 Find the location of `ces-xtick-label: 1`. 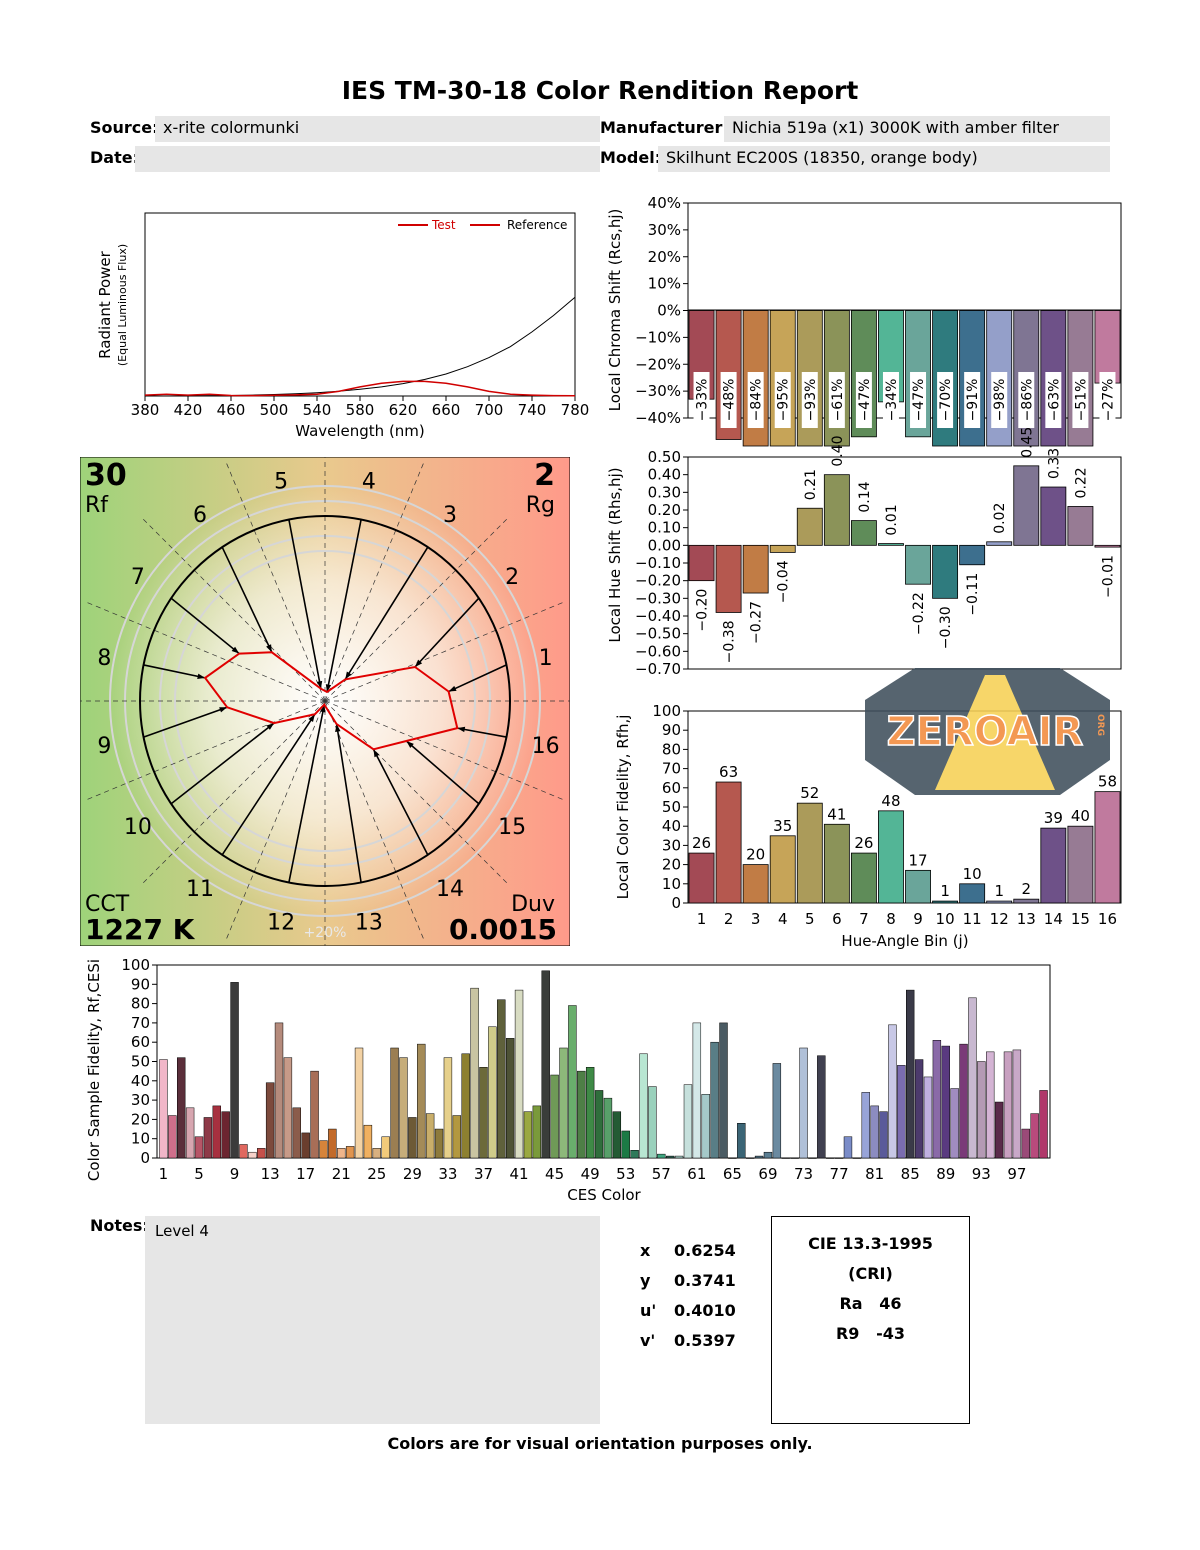

ces-xtick-label: 1 is located at coordinates (164, 1174).